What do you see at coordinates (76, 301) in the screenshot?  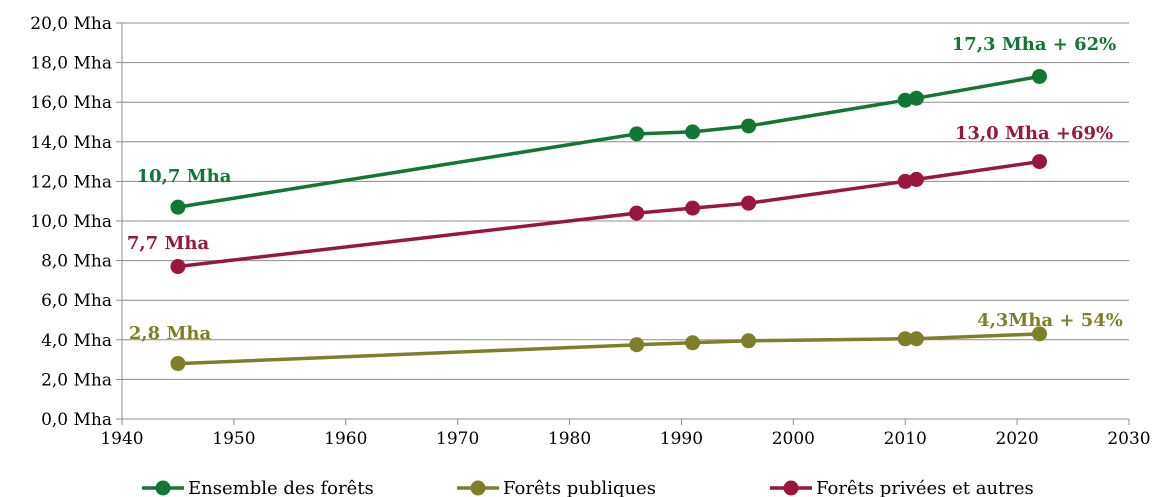 I see `y-tick-label: 6,0 Mha` at bounding box center [76, 301].